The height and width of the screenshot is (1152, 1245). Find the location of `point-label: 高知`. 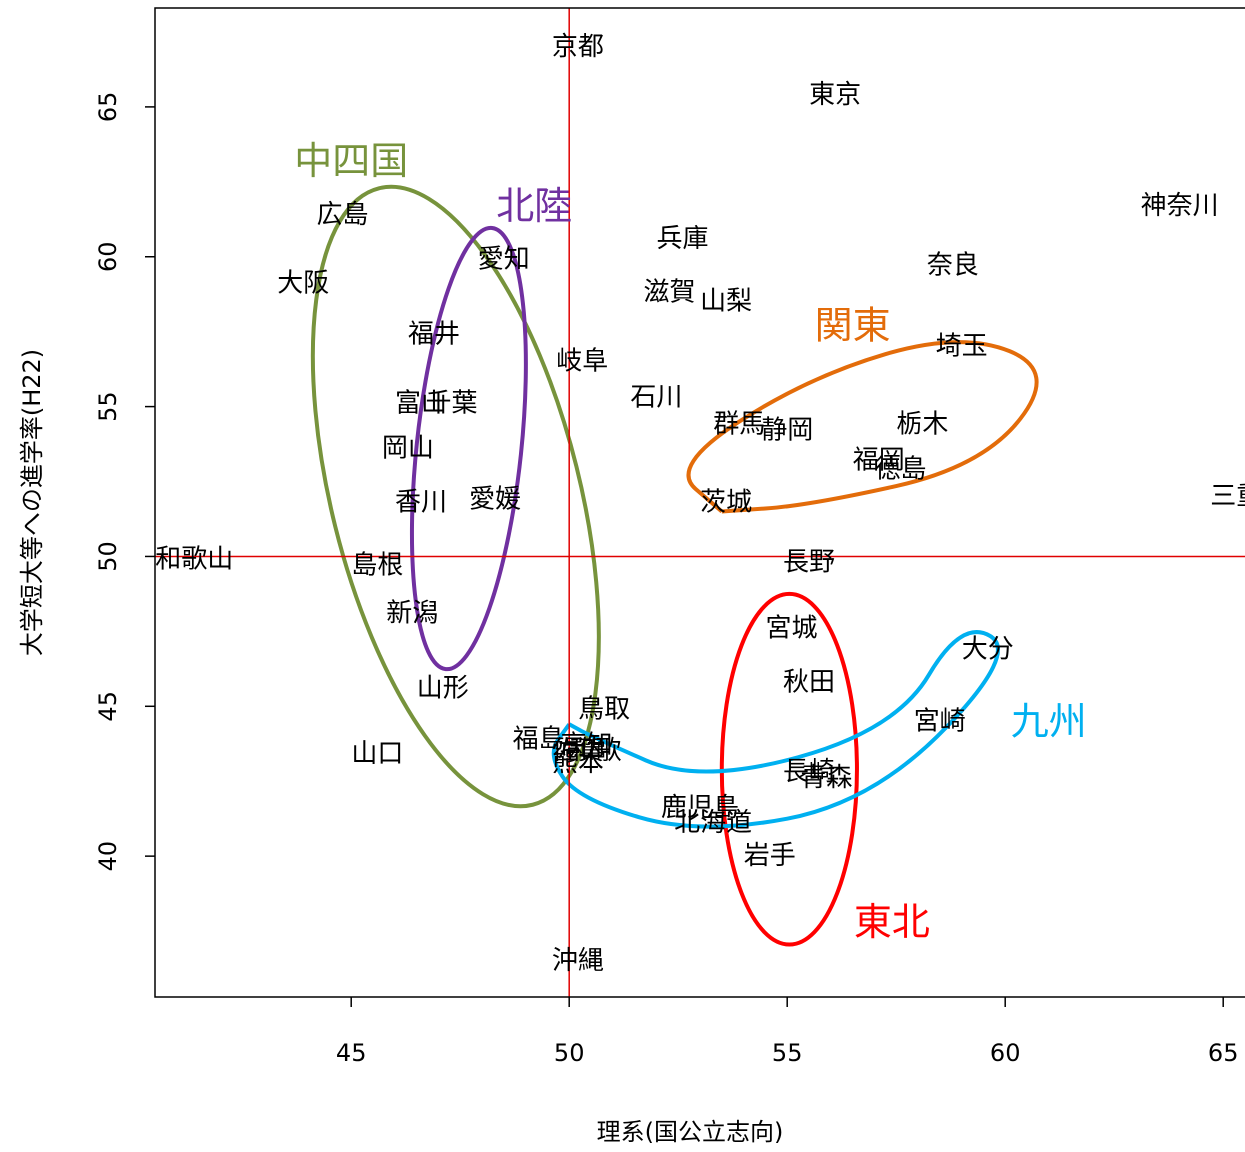

point-label: 高知 is located at coordinates (587, 745).